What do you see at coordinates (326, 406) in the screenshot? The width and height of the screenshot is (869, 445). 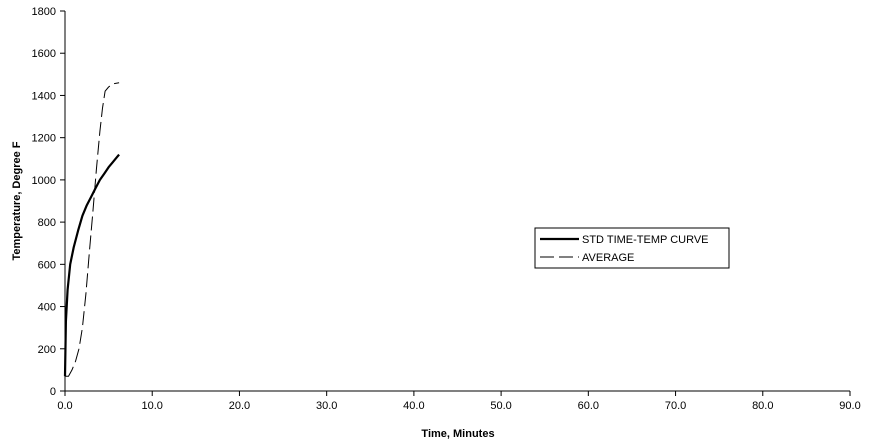 I see `x-tick-label: 30.0` at bounding box center [326, 406].